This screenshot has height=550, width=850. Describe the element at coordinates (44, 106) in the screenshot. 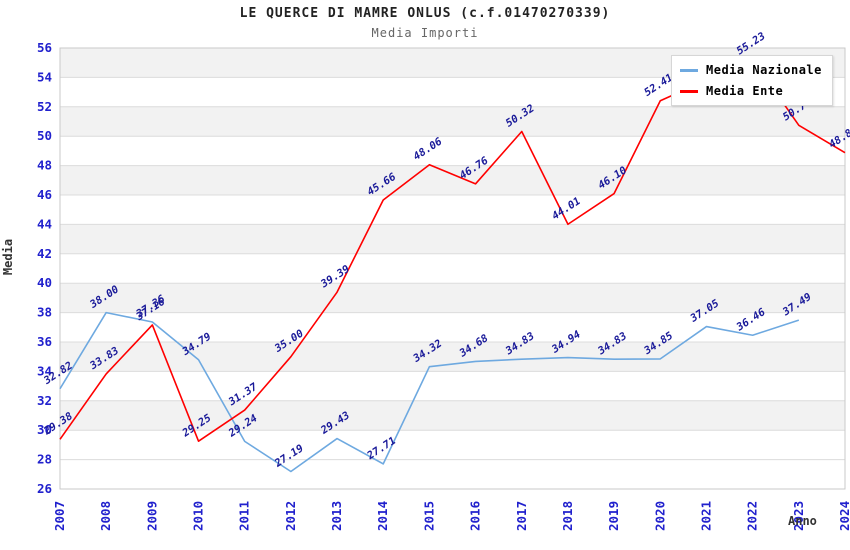

I see `y-tick-label: 52` at that location.